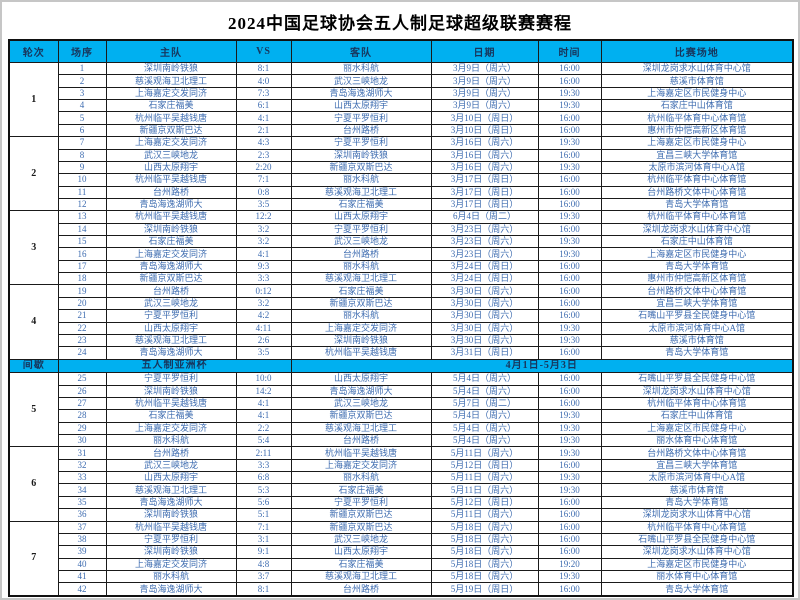 This screenshot has width=800, height=600. I want to click on match-no: 8, so click(82, 155).